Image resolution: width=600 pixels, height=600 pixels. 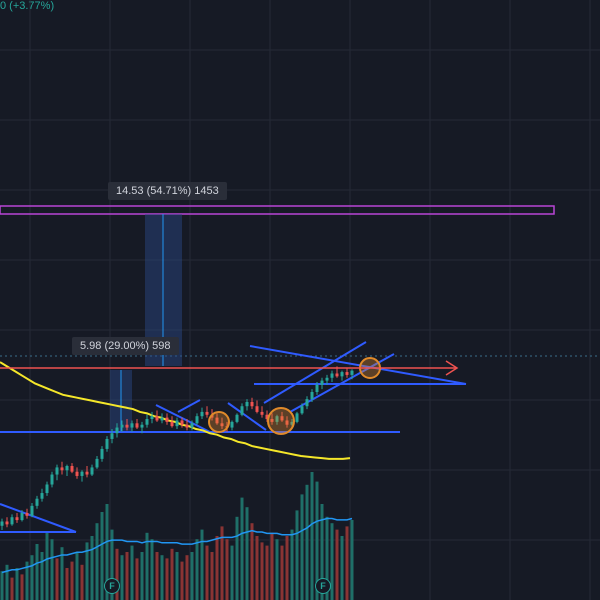 What do you see at coordinates (277, 210) in the screenshot?
I see `target-zone-rectangle` at bounding box center [277, 210].